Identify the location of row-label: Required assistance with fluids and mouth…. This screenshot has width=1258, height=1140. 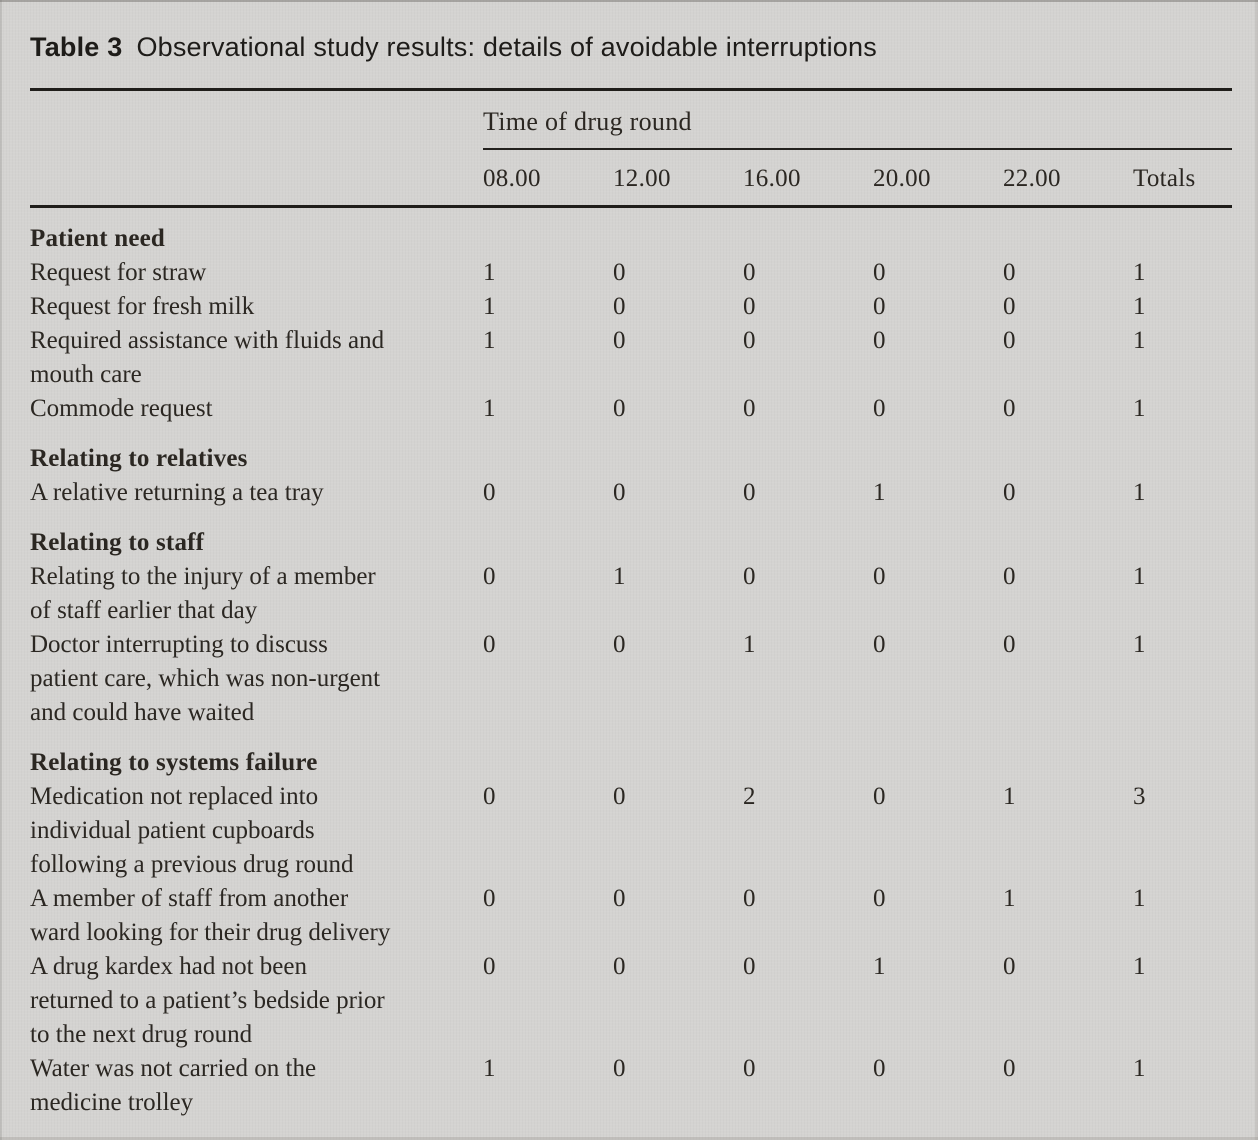
(256, 358).